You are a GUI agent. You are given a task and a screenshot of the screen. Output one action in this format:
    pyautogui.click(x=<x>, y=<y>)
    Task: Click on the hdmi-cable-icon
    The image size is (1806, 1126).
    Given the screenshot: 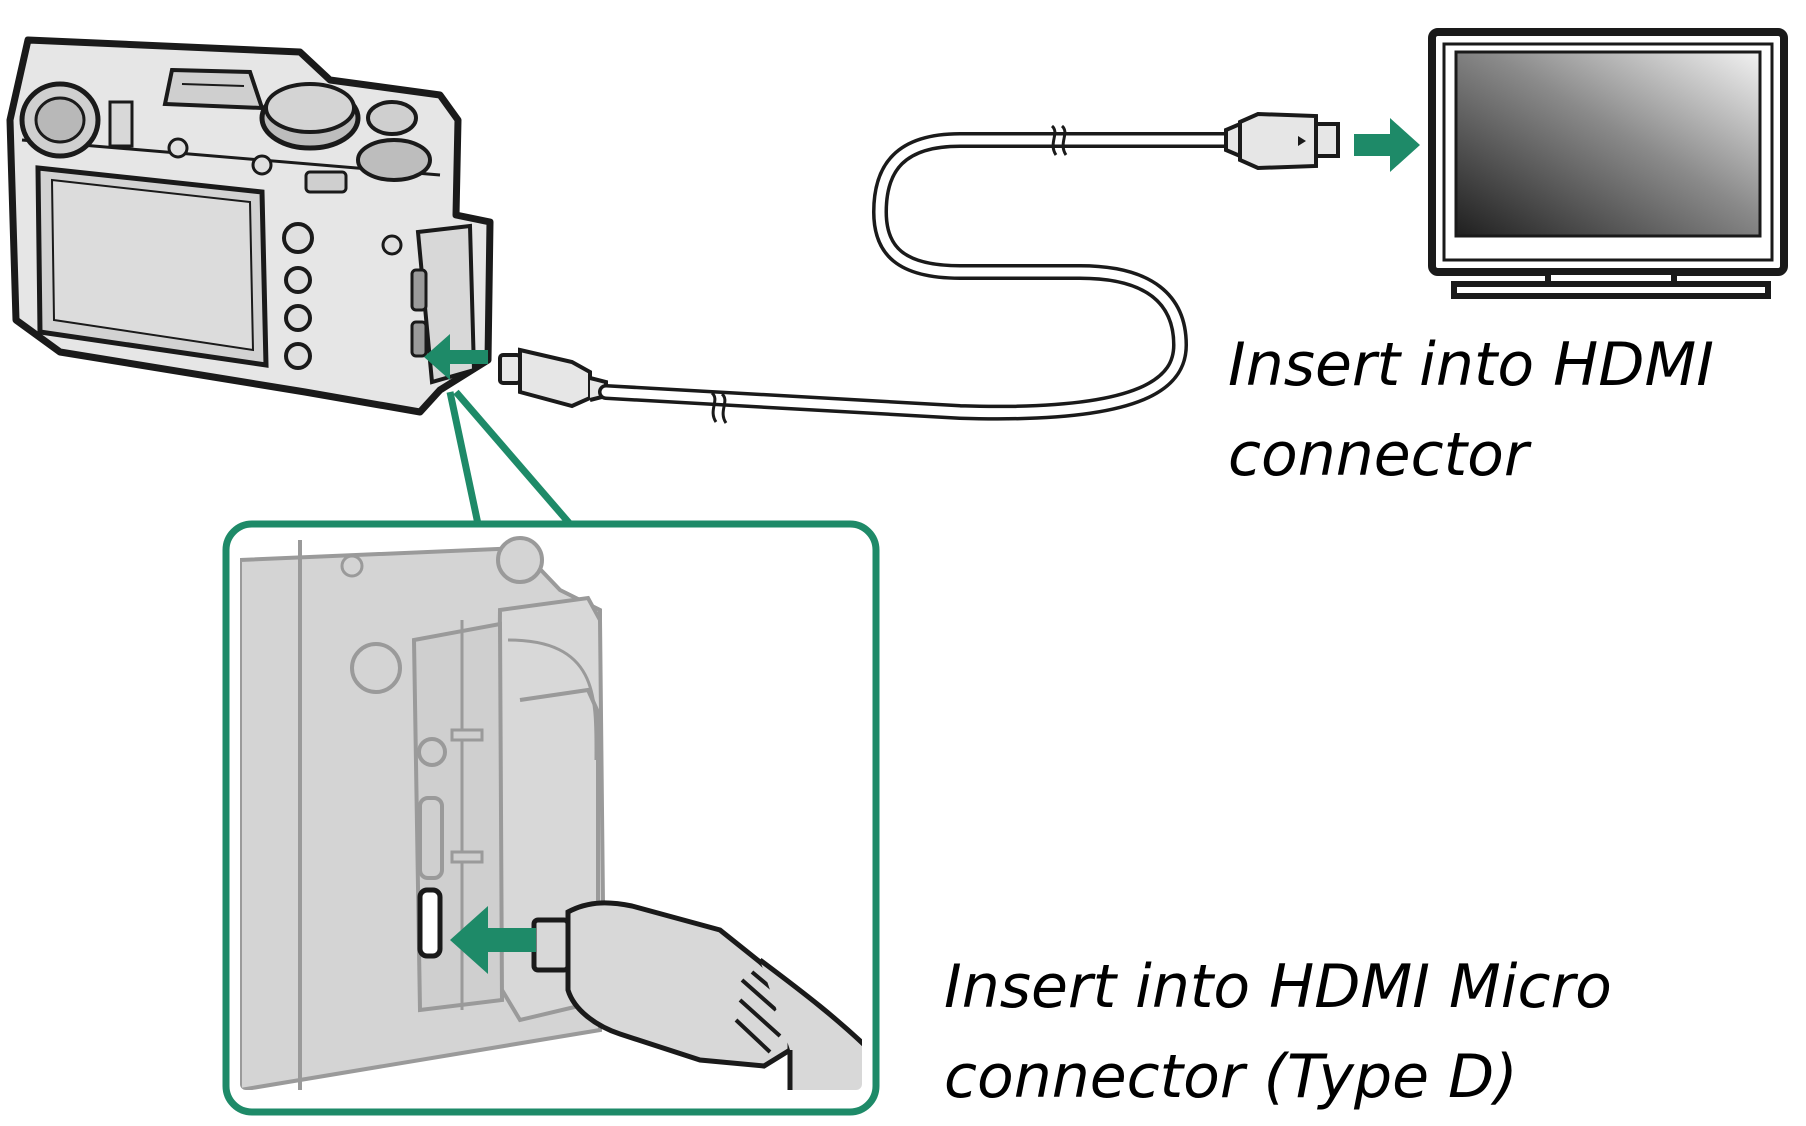 What is the action you would take?
    pyautogui.click(x=919, y=267)
    